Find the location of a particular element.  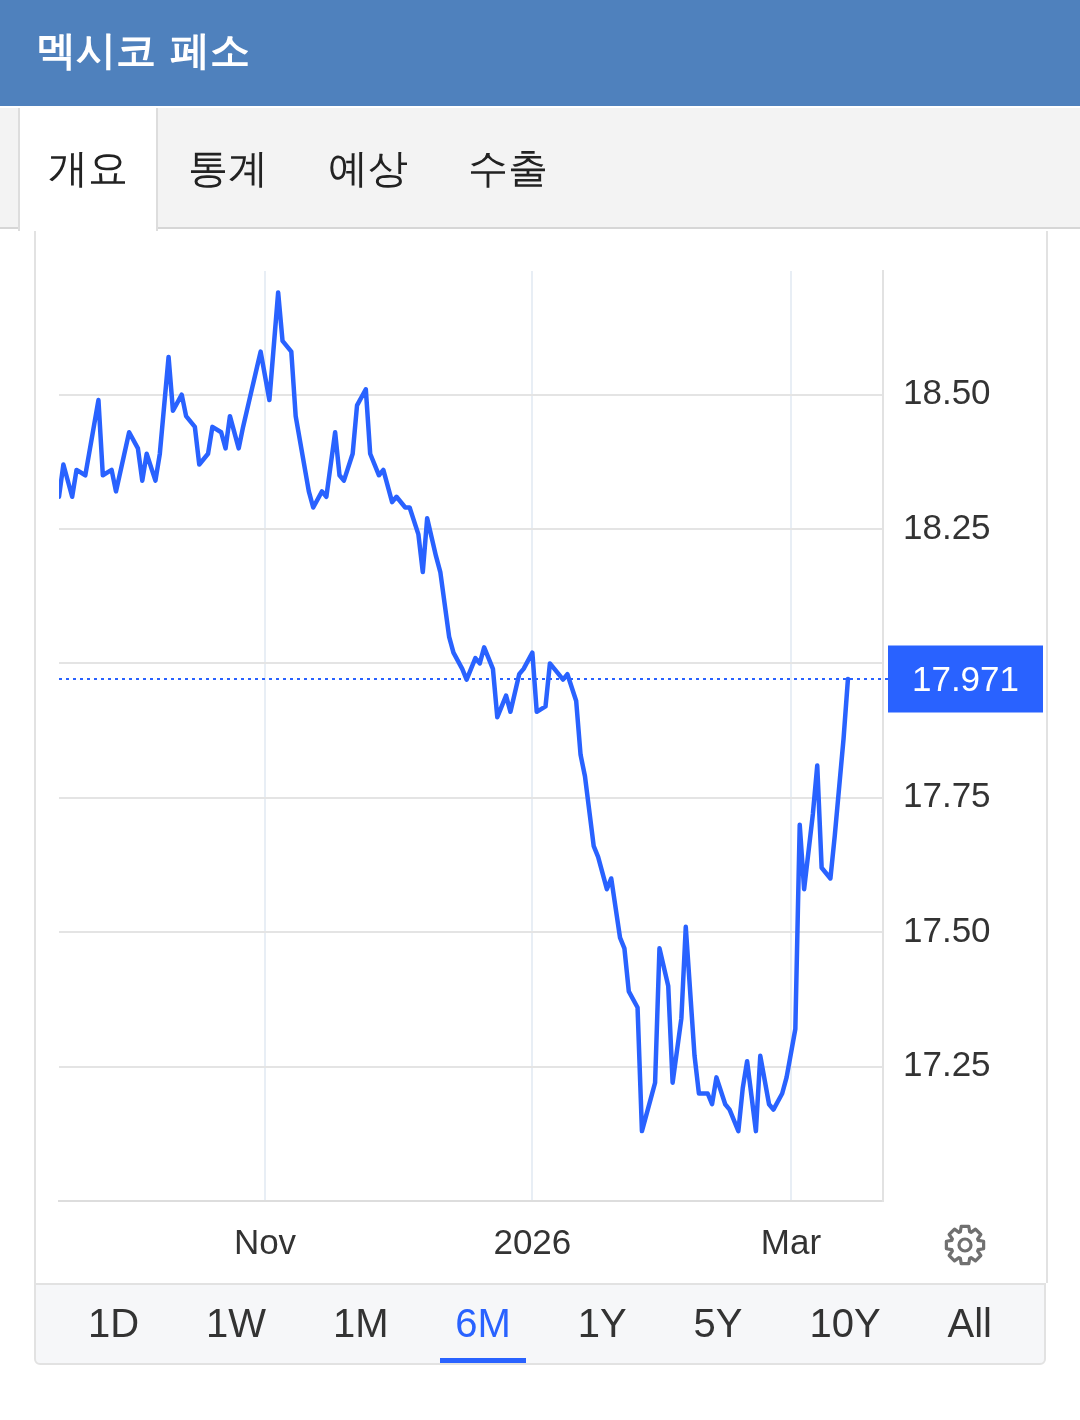

ref-line-label: 17.971 is located at coordinates (965, 678).